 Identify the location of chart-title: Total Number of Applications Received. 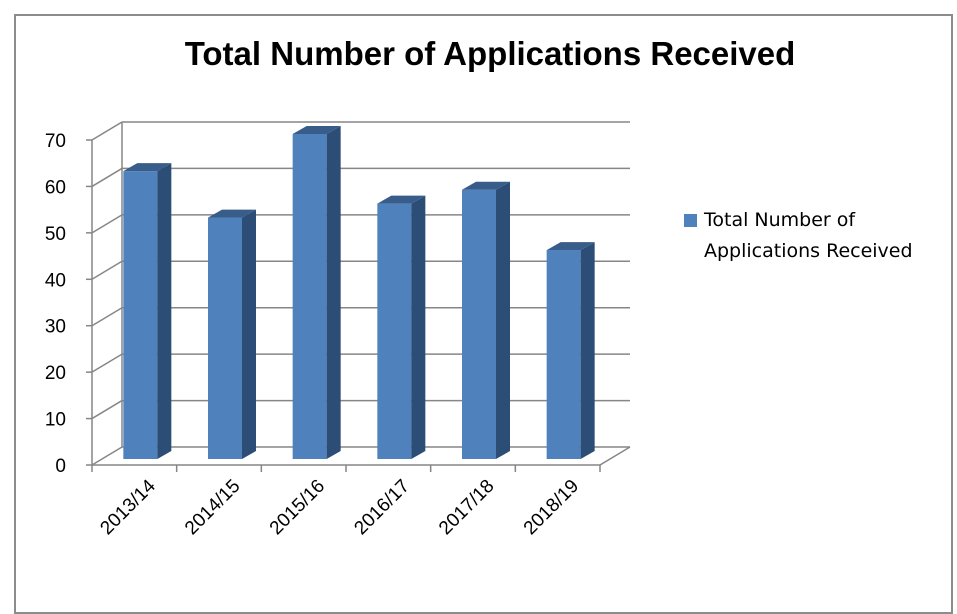
(490, 53).